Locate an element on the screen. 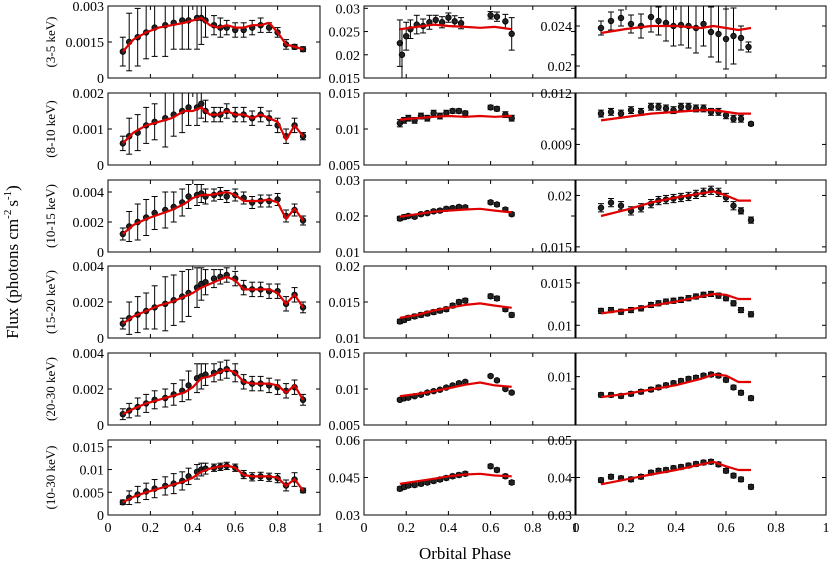 This screenshot has width=830, height=564. panel-r5-c3: 0.01 is located at coordinates (687, 389).